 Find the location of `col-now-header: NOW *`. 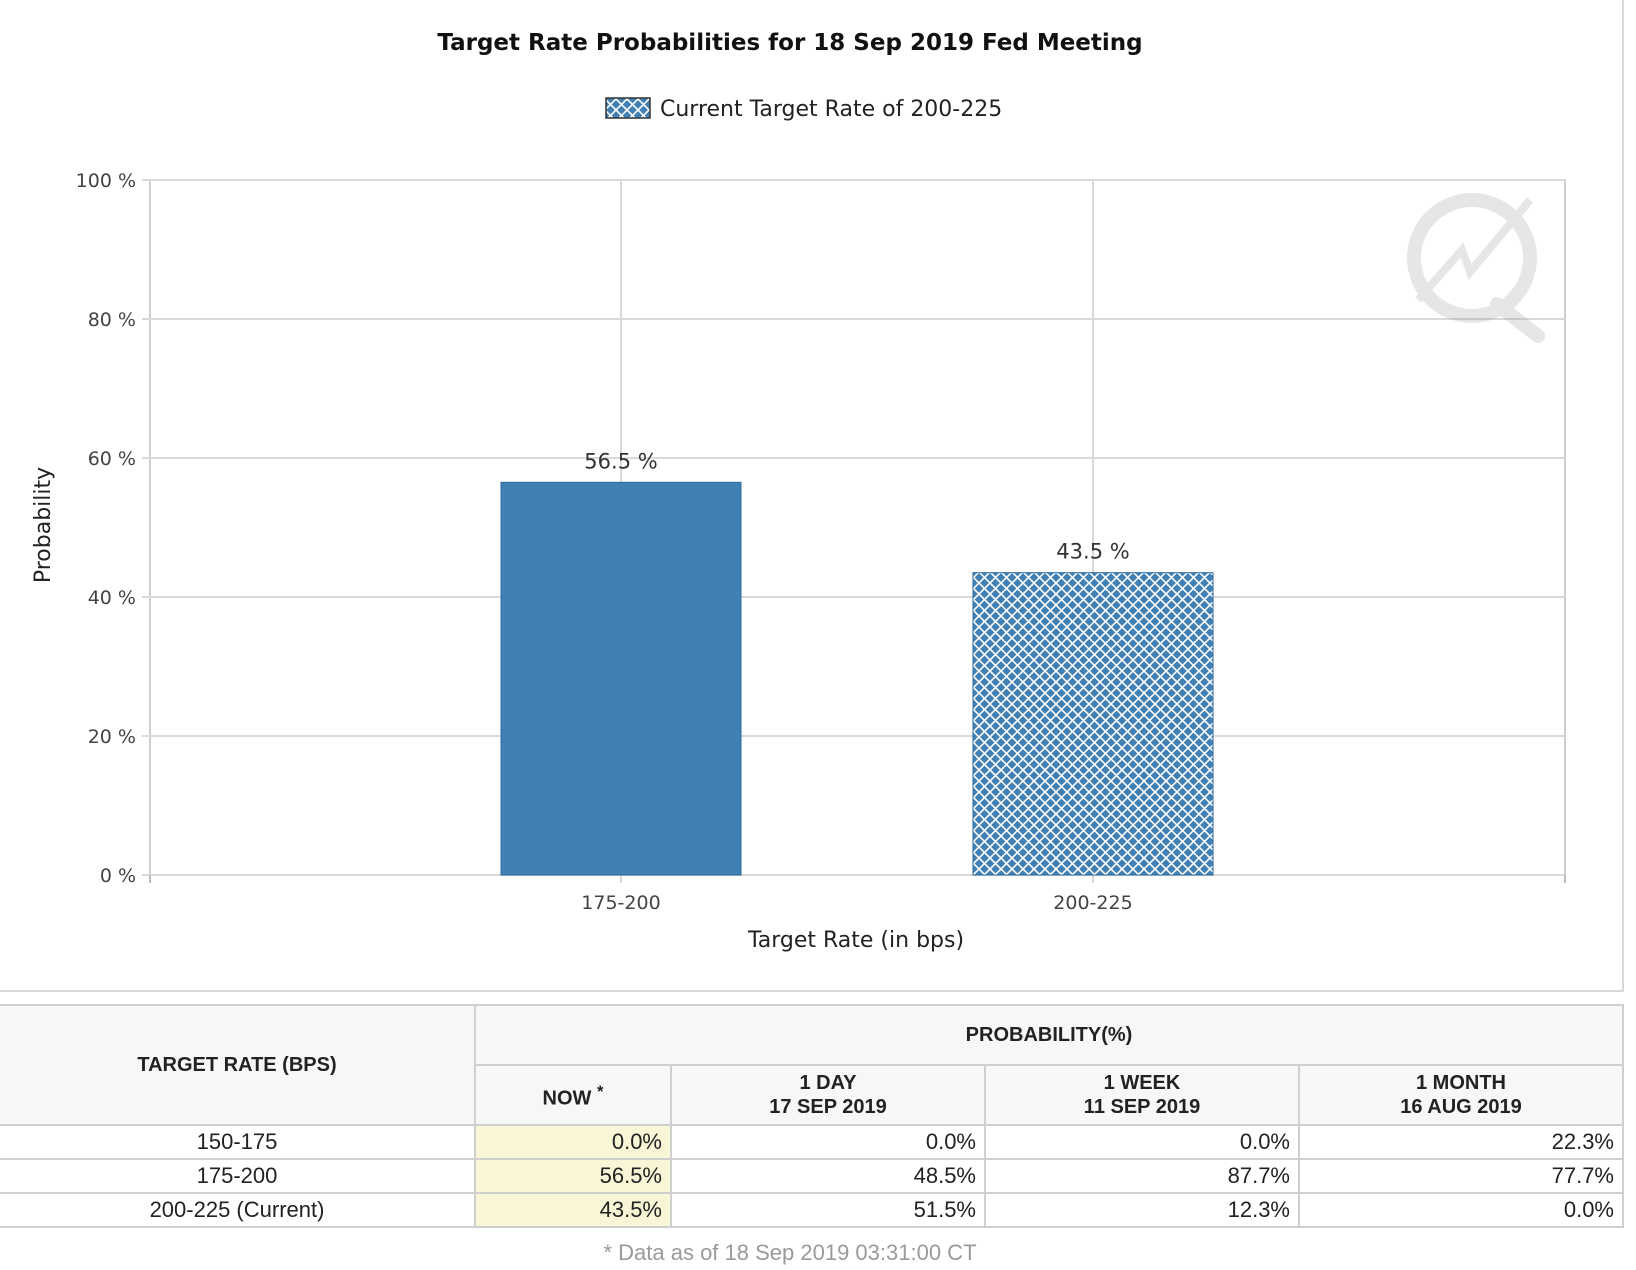

col-now-header: NOW * is located at coordinates (573, 1095).